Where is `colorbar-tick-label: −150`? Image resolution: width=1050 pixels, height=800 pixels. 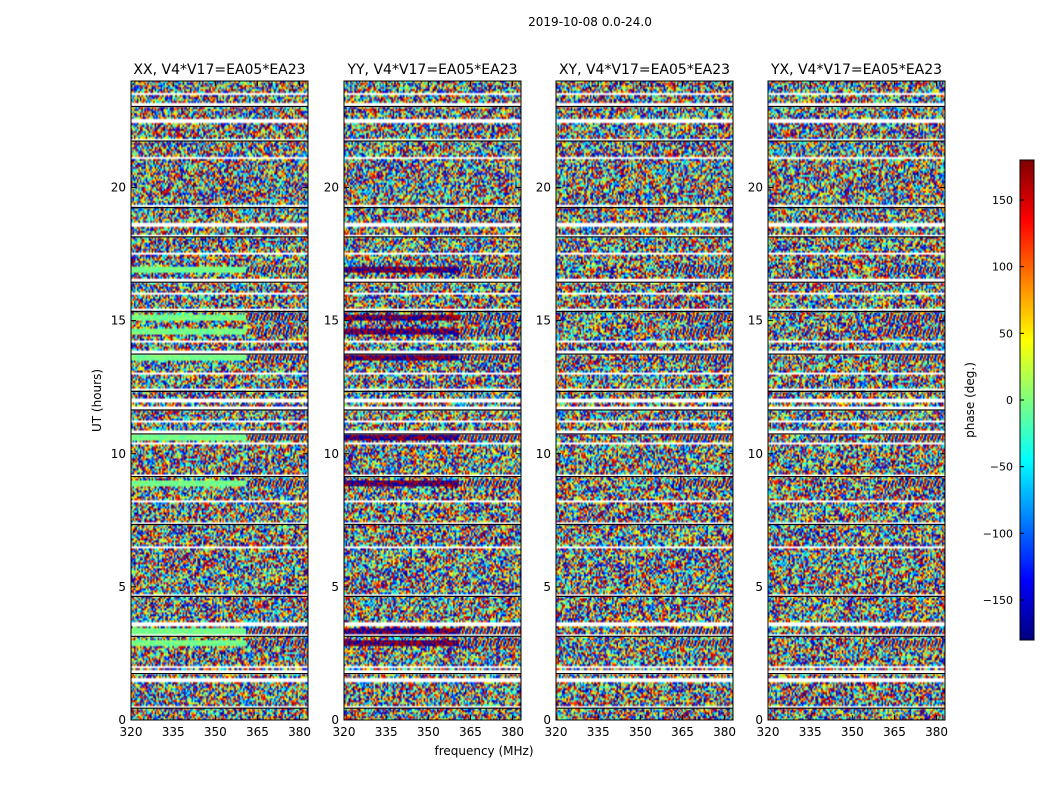
colorbar-tick-label: −150 is located at coordinates (998, 600).